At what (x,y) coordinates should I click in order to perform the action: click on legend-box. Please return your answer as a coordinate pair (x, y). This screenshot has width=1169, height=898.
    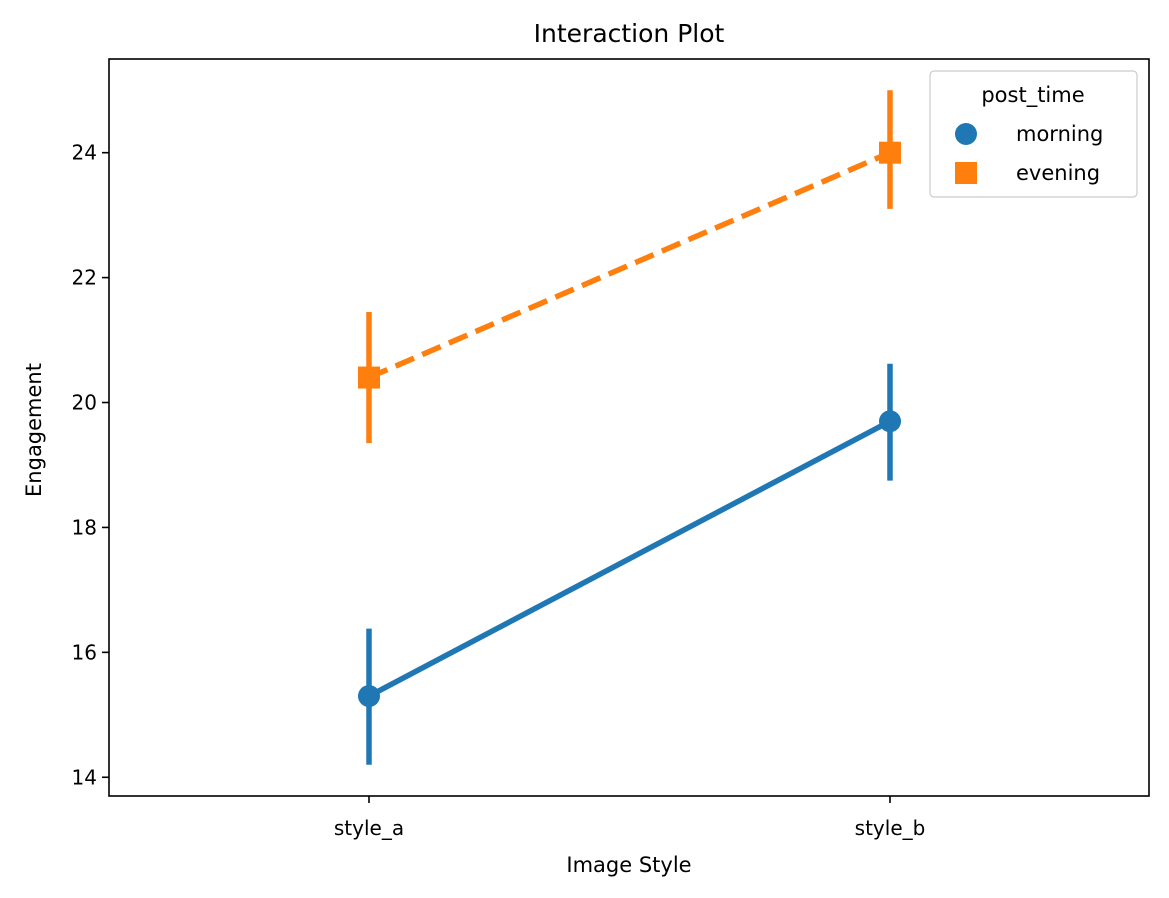
    Looking at the image, I should click on (1033, 134).